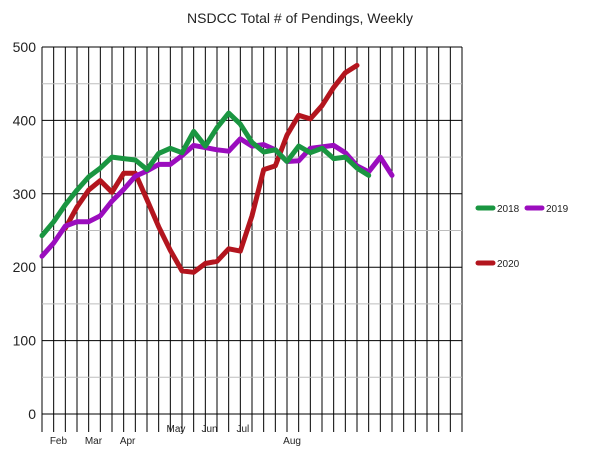 The height and width of the screenshot is (463, 600). Describe the element at coordinates (300, 18) in the screenshot. I see `chart-title: NSDCC Total # of Pendings, Weekly` at that location.